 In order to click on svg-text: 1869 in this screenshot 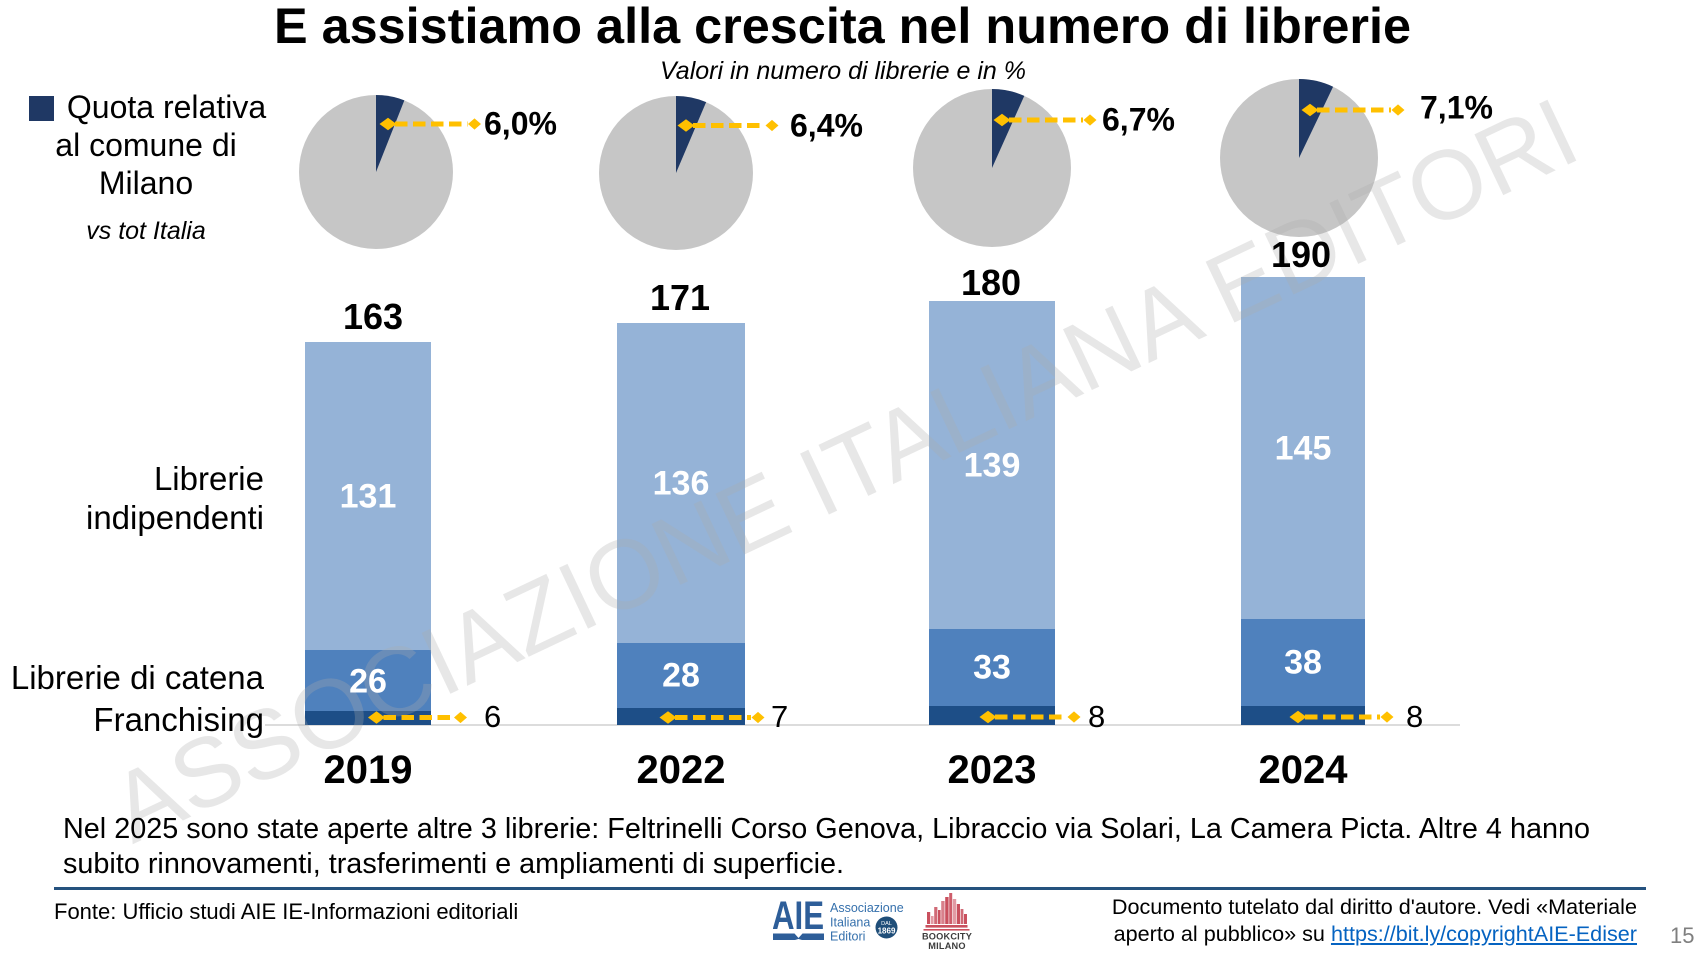, I will do `click(887, 931)`.